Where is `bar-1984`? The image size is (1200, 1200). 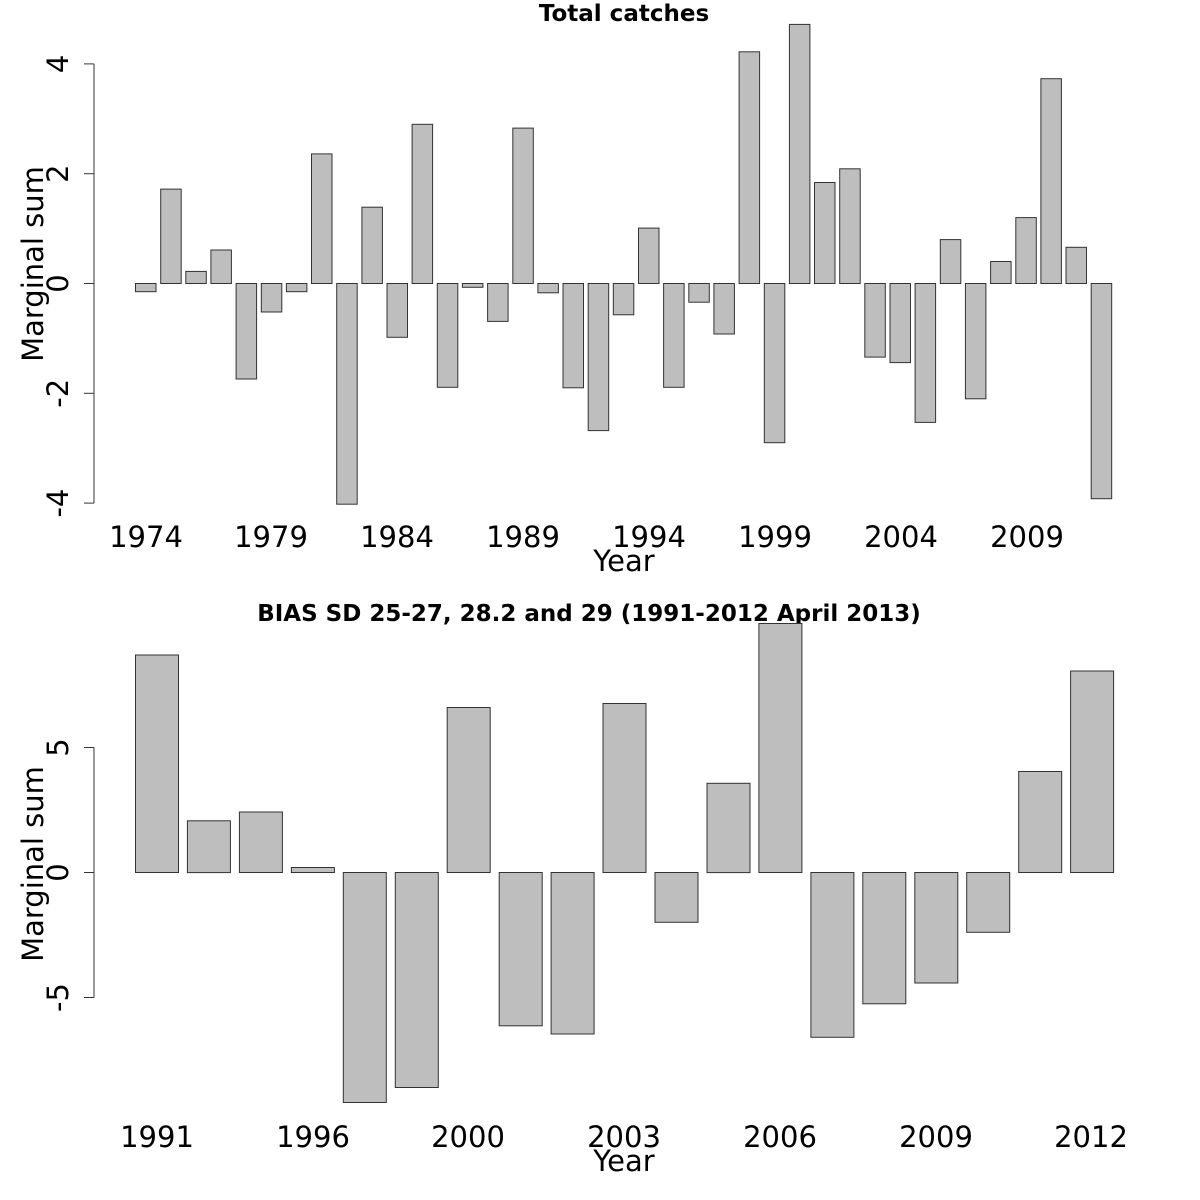
bar-1984 is located at coordinates (397, 310).